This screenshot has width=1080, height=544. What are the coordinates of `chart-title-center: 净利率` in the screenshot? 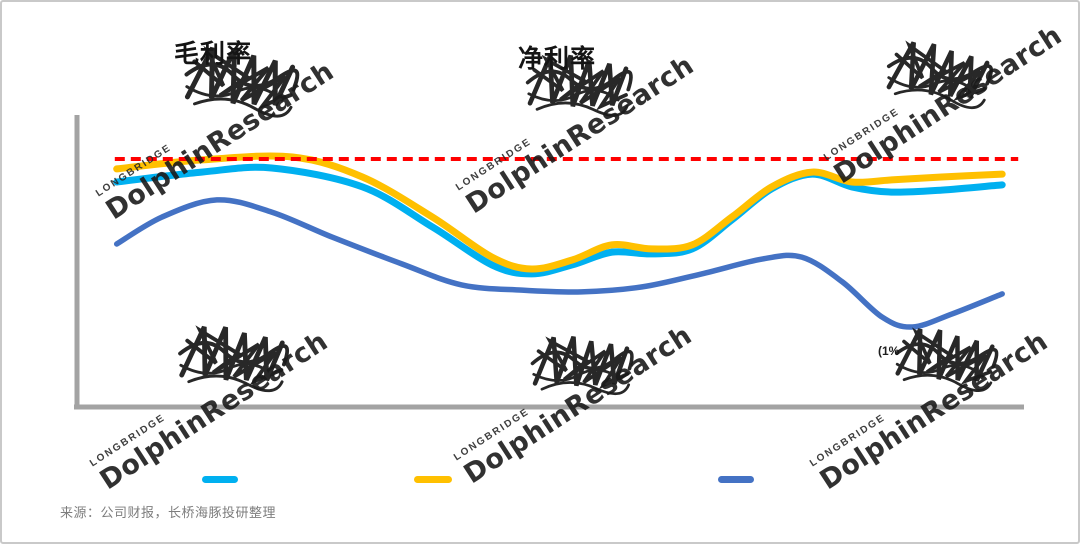 It's located at (557, 59).